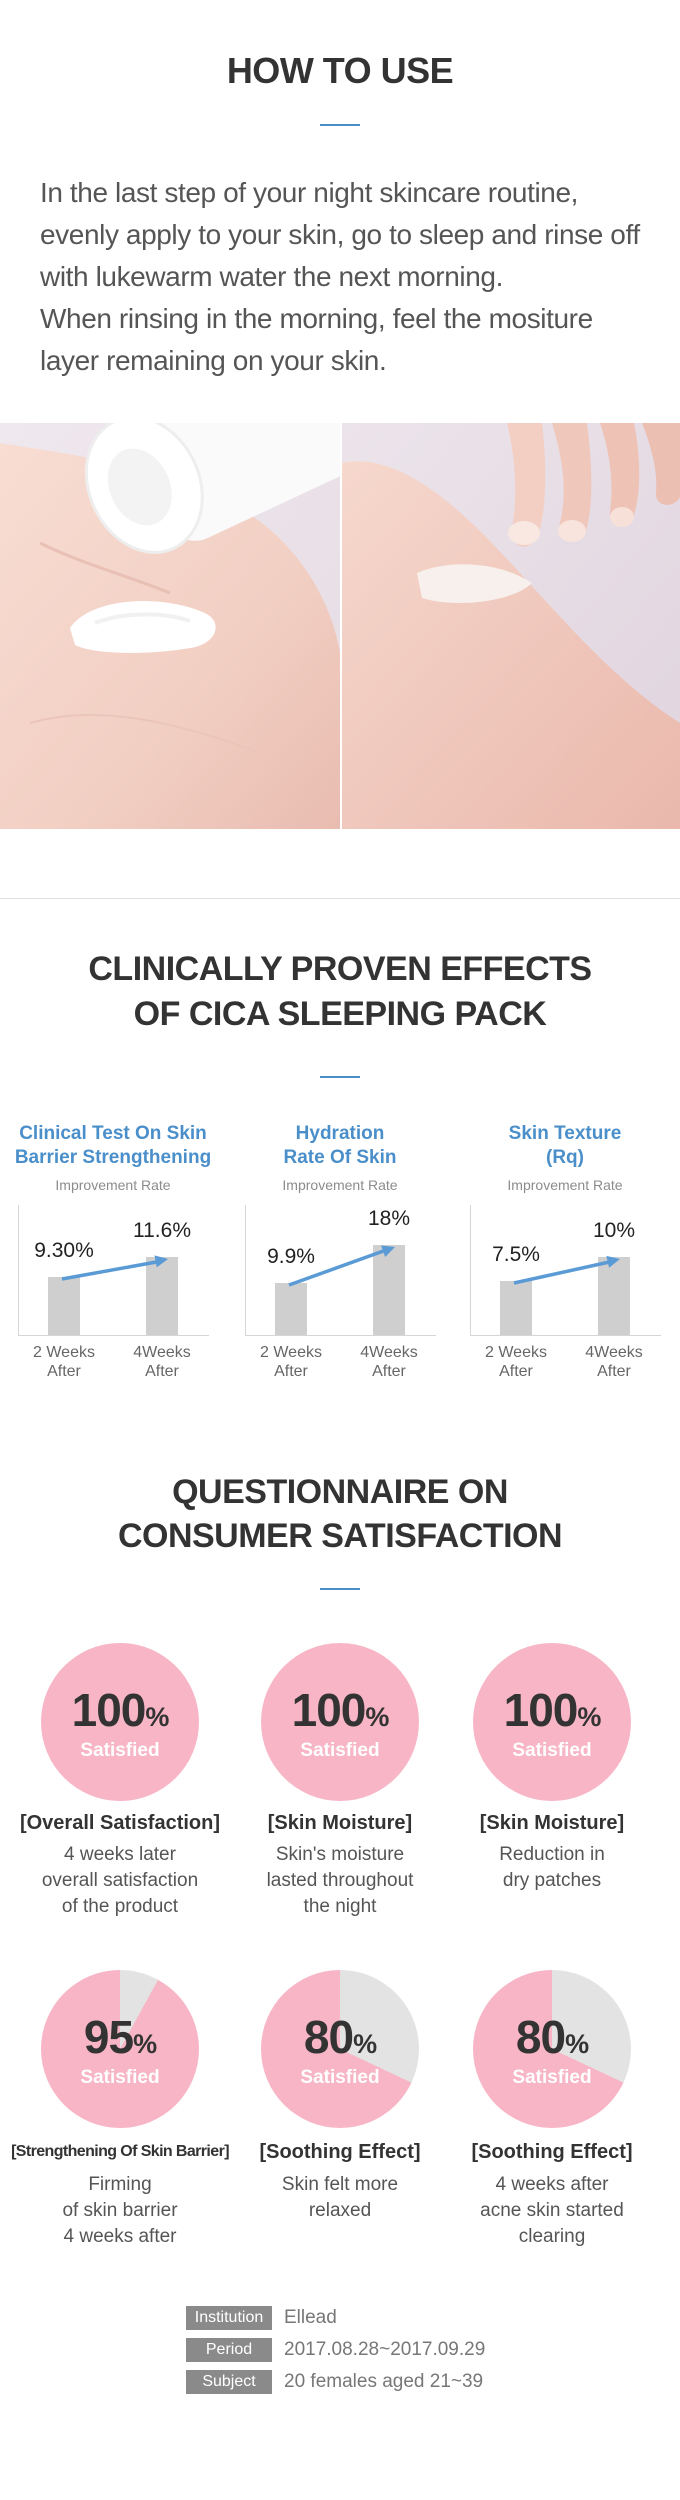 The height and width of the screenshot is (2500, 680). Describe the element at coordinates (271, 276) in the screenshot. I see `instruction-line: with lukewarm water the next morning.` at that location.